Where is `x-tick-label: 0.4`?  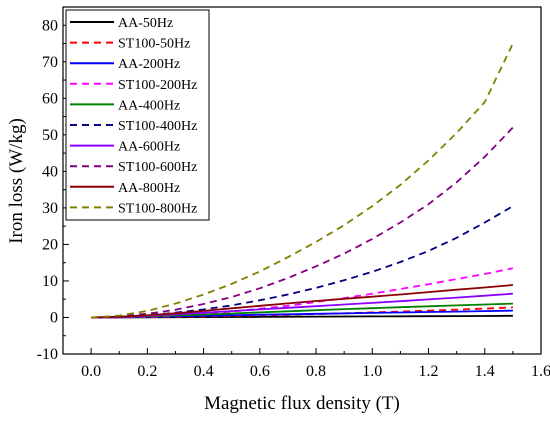 x-tick-label: 0.4 is located at coordinates (204, 371).